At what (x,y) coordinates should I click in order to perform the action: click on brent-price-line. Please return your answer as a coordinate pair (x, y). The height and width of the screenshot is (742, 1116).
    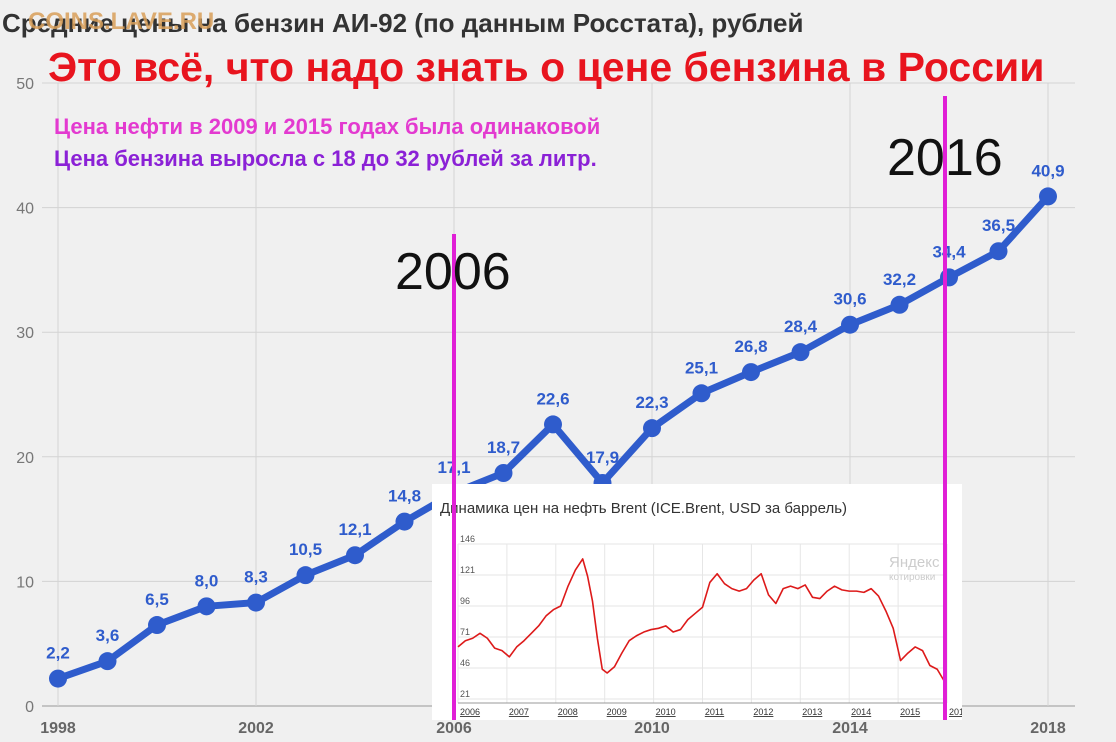
    Looking at the image, I should click on (701, 620).